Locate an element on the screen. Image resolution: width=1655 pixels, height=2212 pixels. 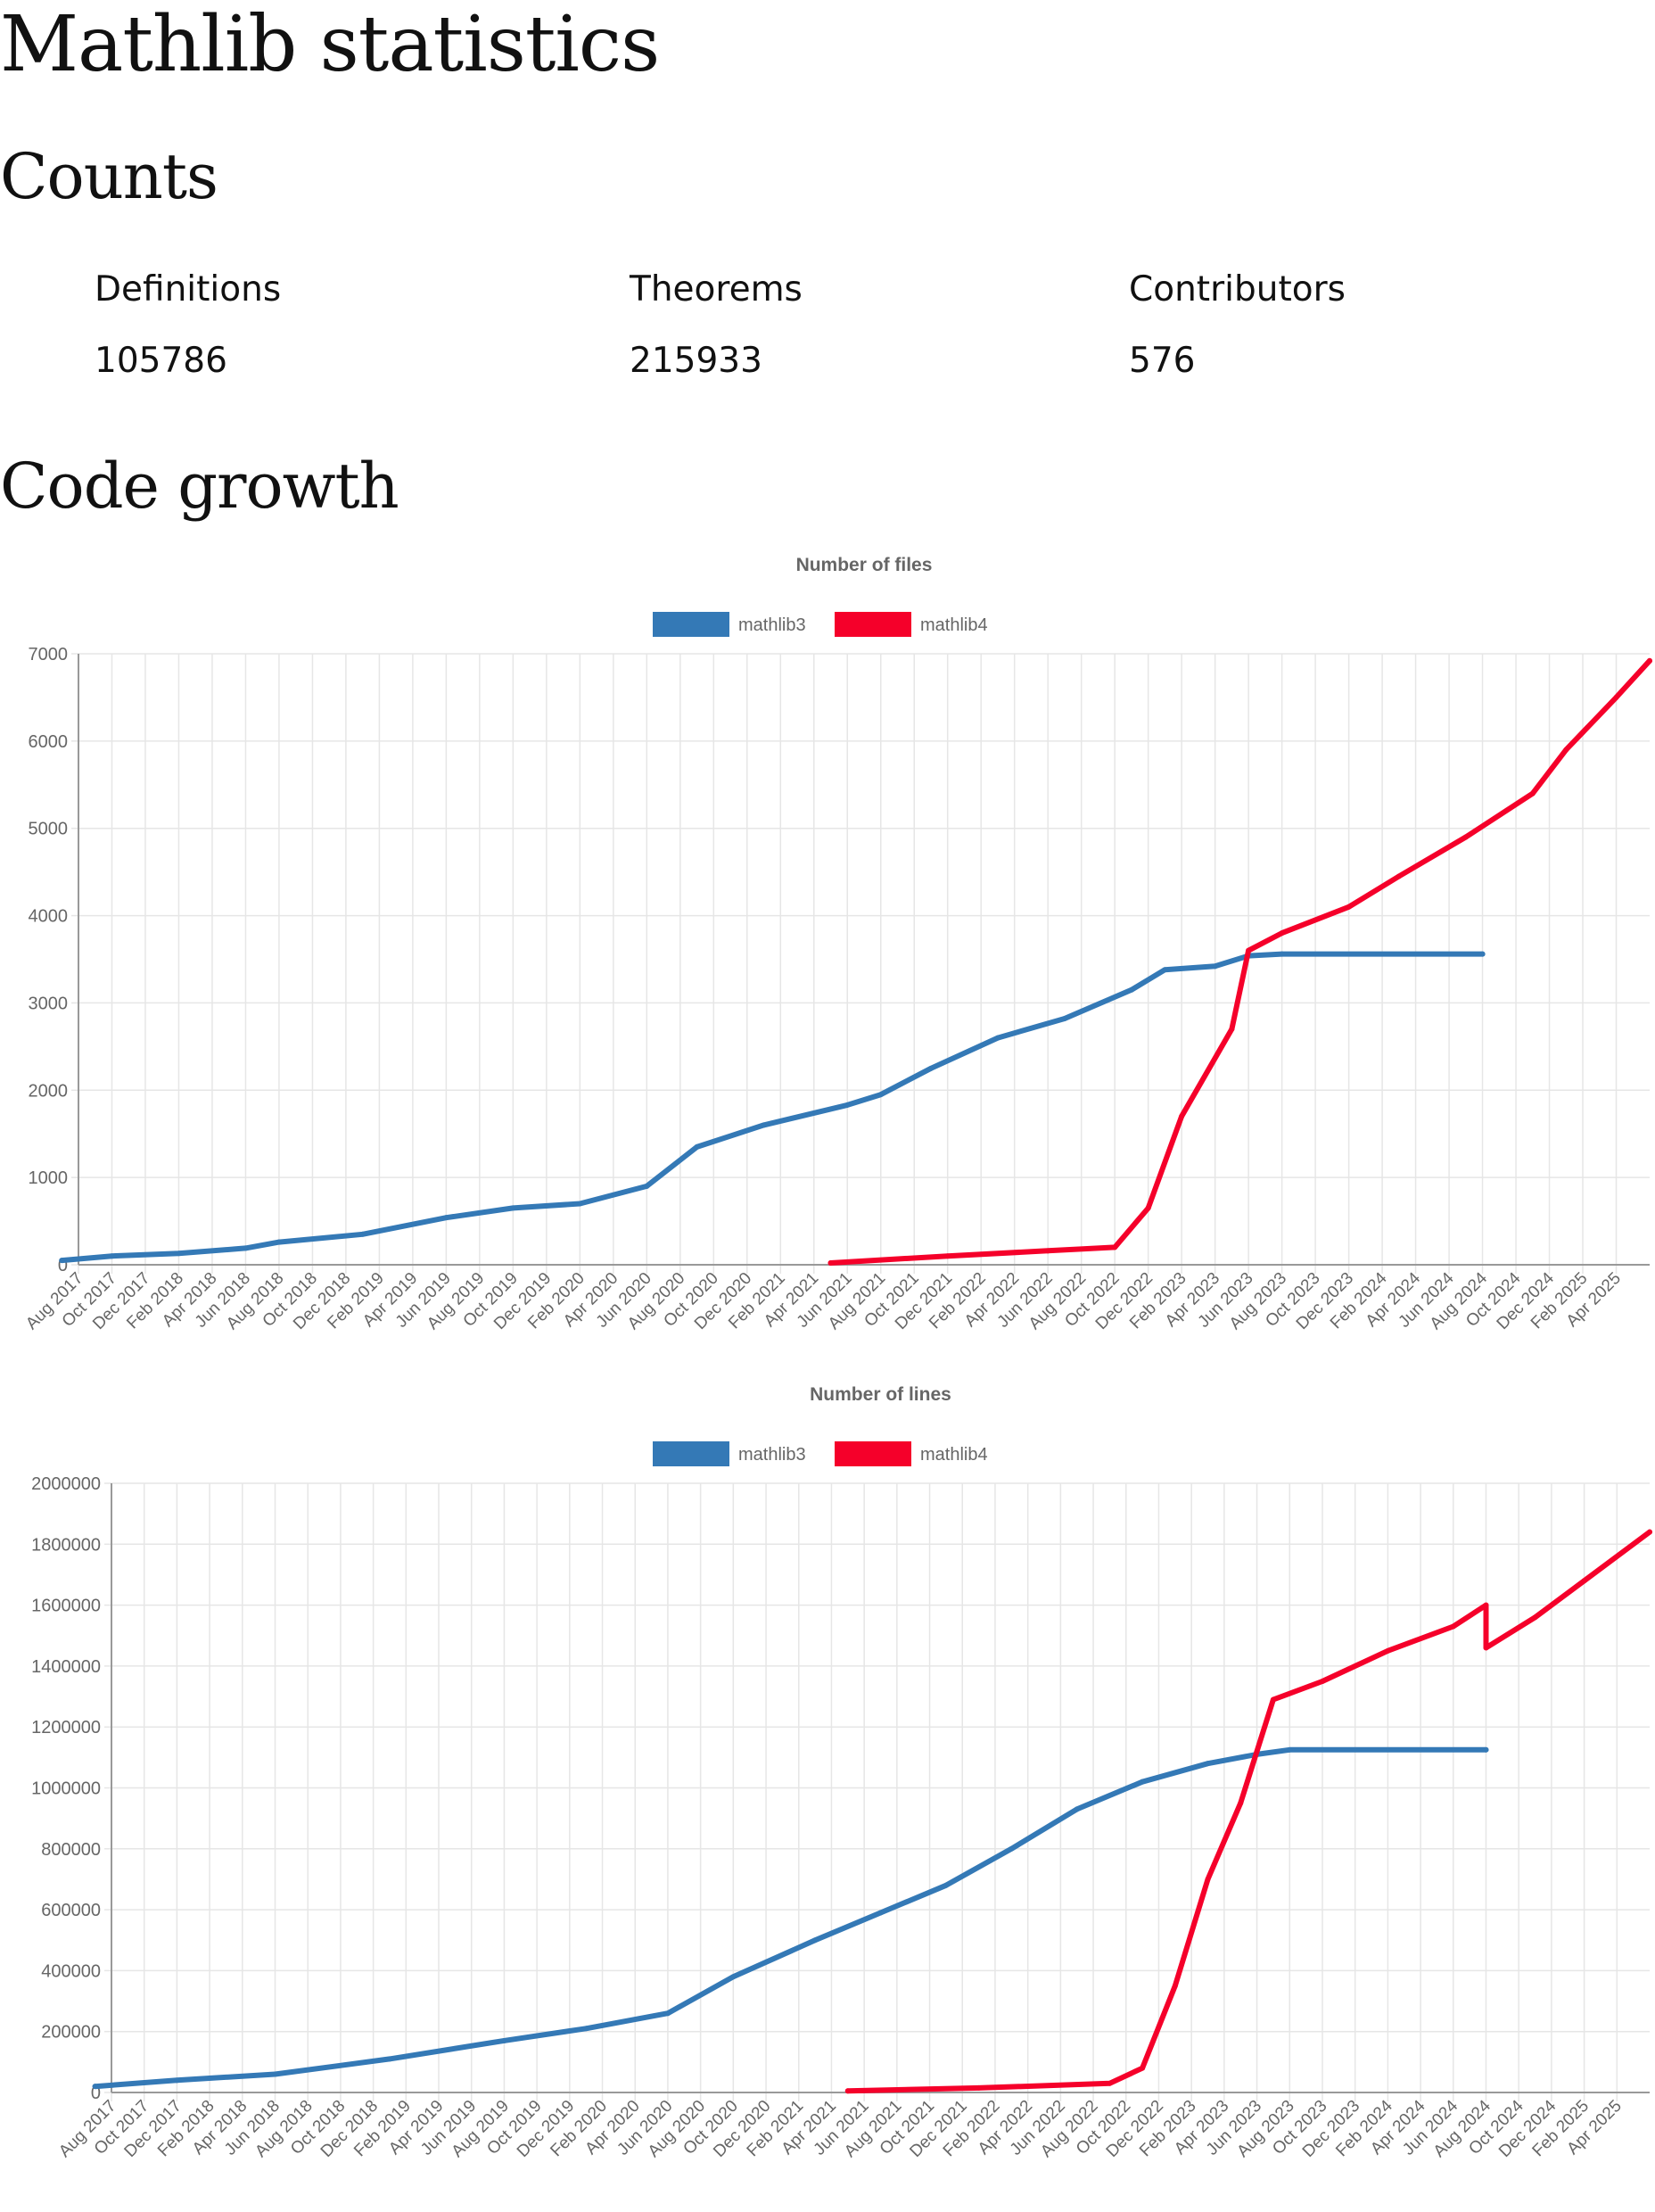
series-line-mathlib3 is located at coordinates (772, 1108).